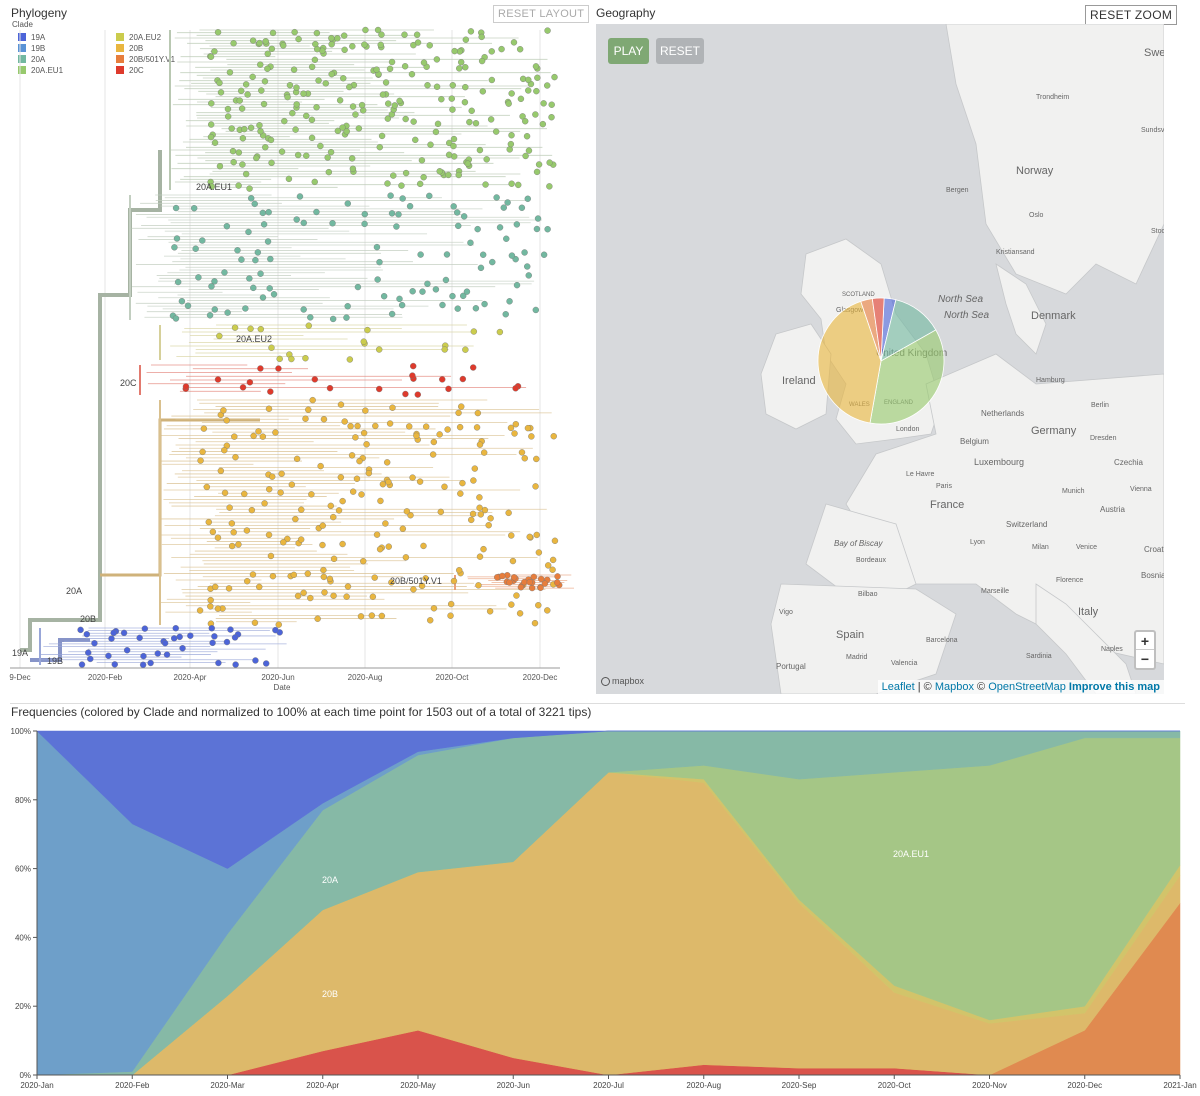  Describe the element at coordinates (138, 37) in the screenshot. I see `legend-item-20a-eu2: 20A.EU2` at that location.